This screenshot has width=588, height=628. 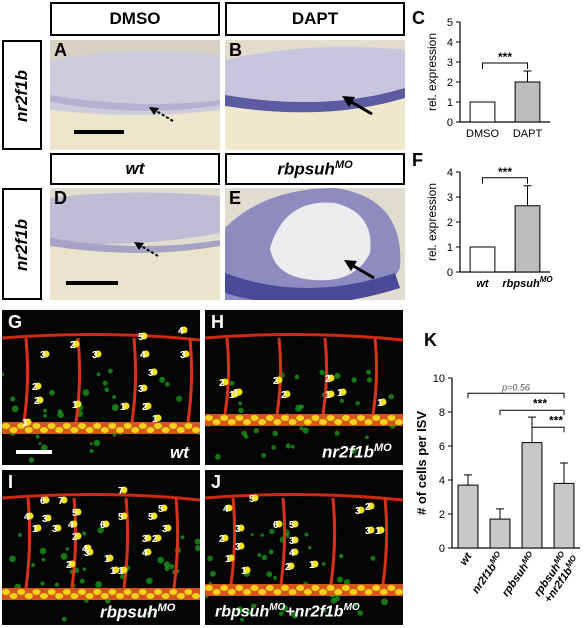 I want to click on panel-letter-f: F, so click(x=417, y=160).